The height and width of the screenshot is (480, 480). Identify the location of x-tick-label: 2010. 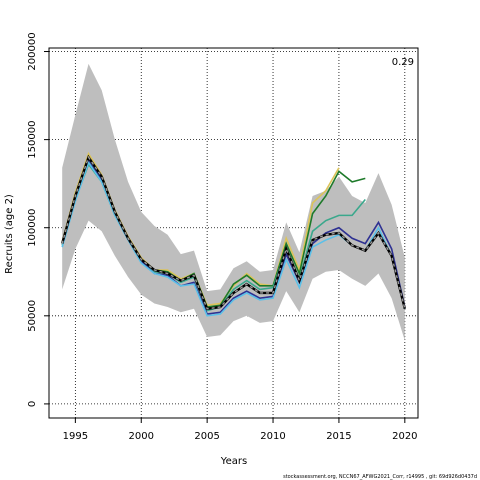
(272, 436).